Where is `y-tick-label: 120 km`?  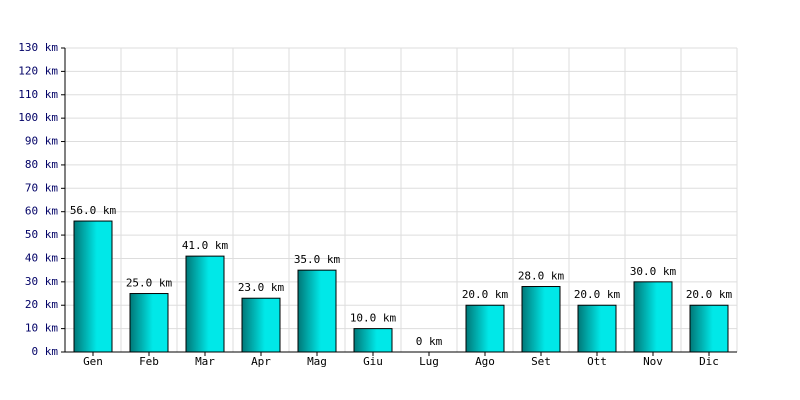 y-tick-label: 120 km is located at coordinates (38, 70).